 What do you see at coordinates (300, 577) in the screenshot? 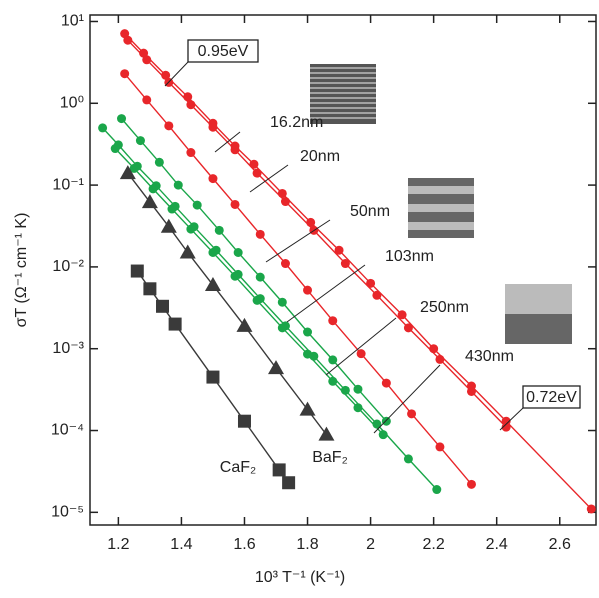
I see `x-axis-label: 10³ T⁻¹ (K⁻¹)` at bounding box center [300, 577].